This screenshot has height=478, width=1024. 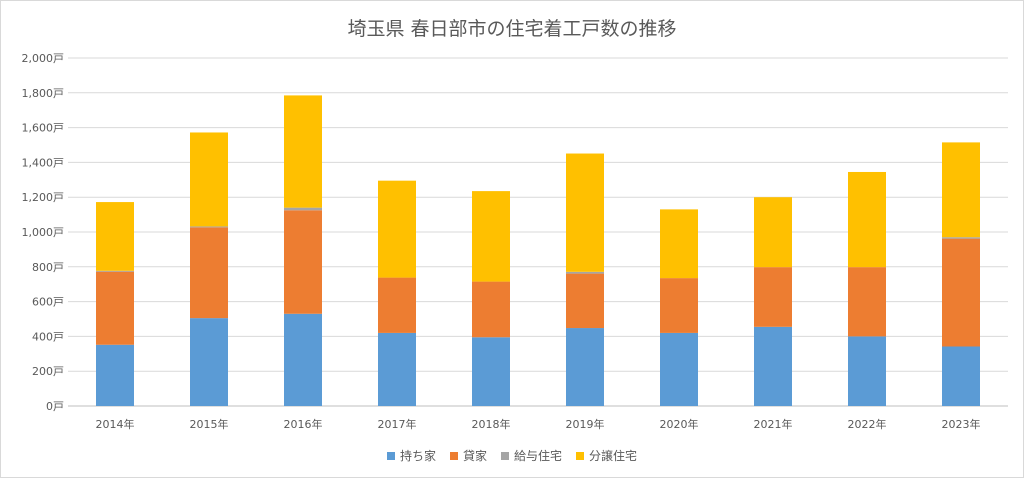 What do you see at coordinates (613, 456) in the screenshot?
I see `legend-label: 分譲住宅` at bounding box center [613, 456].